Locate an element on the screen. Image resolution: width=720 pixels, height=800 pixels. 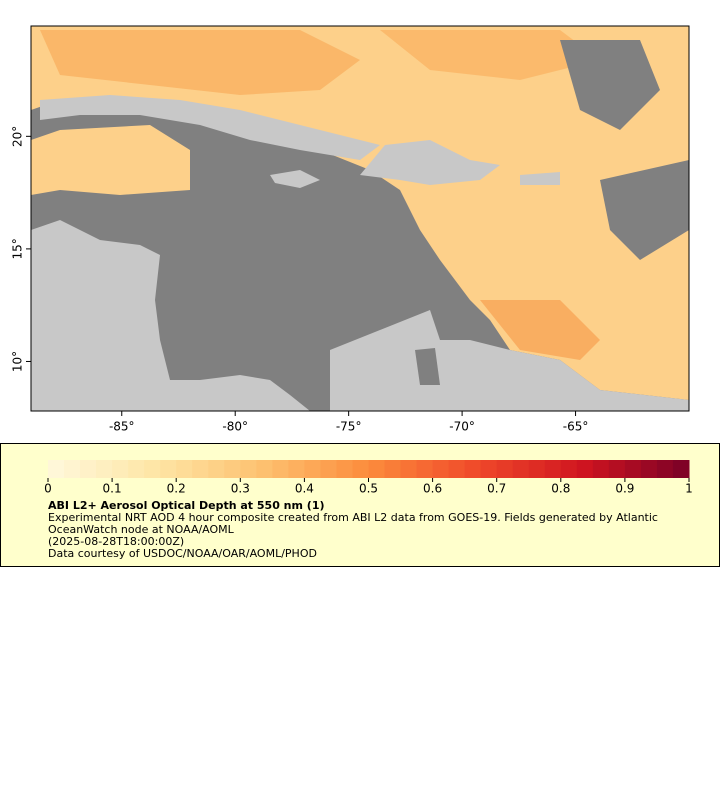
x-tick-label: -75° is located at coordinates (349, 427).